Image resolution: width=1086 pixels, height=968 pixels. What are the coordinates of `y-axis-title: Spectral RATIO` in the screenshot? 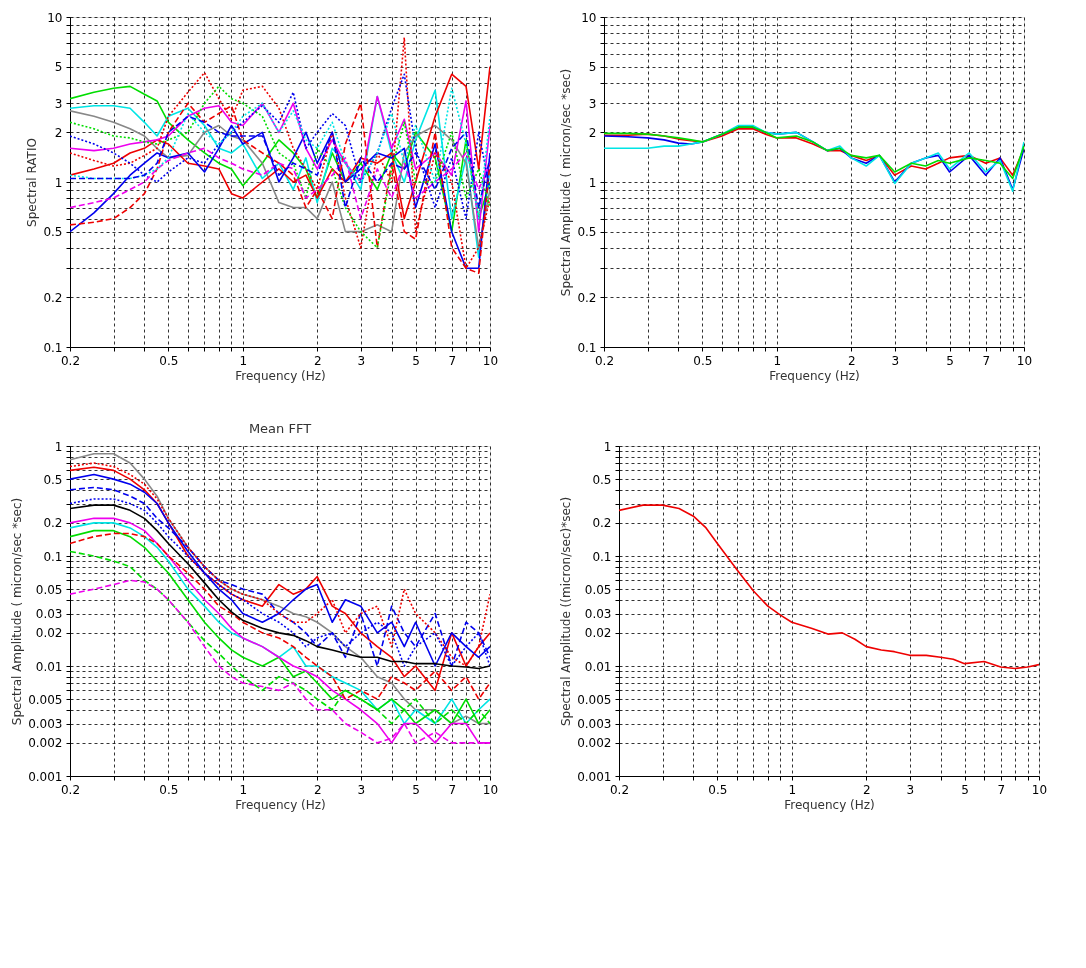 It's located at (32, 182).